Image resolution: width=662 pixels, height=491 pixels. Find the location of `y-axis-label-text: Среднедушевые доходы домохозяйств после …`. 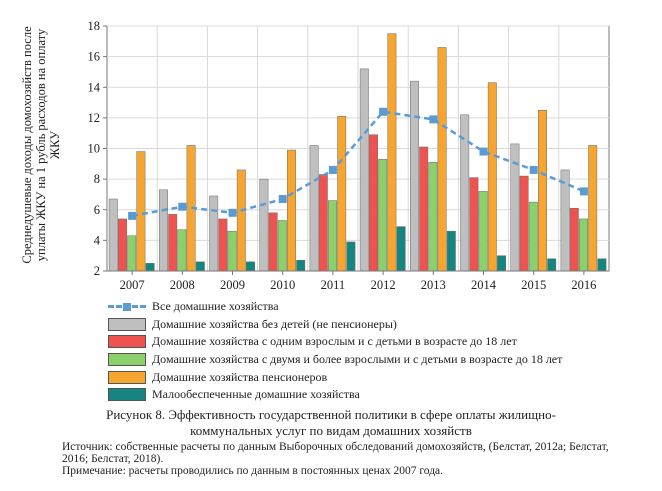

y-axis-label-text: Среднедушевые доходы домохозяйств после … is located at coordinates (41, 145).